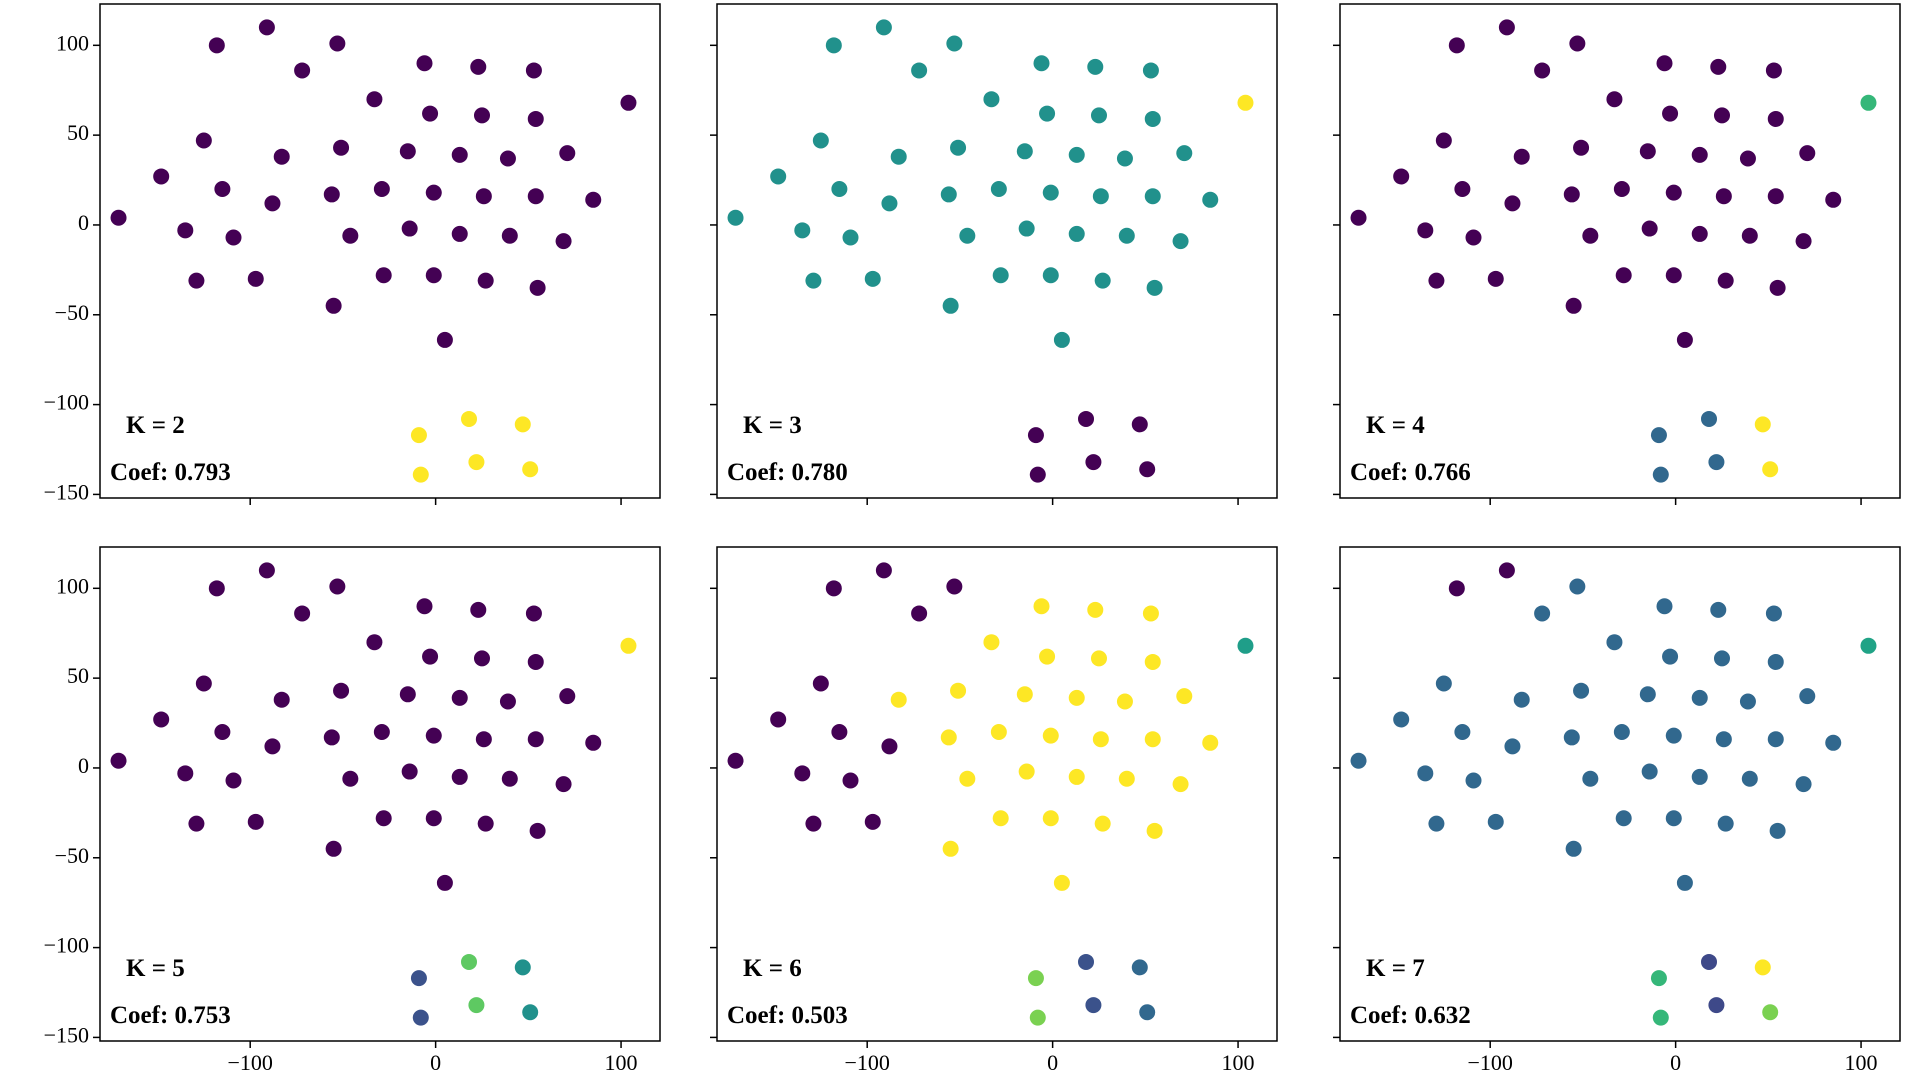 The width and height of the screenshot is (1906, 1084). What do you see at coordinates (1675, 1062) in the screenshot?
I see `x-tick-label: 0` at bounding box center [1675, 1062].